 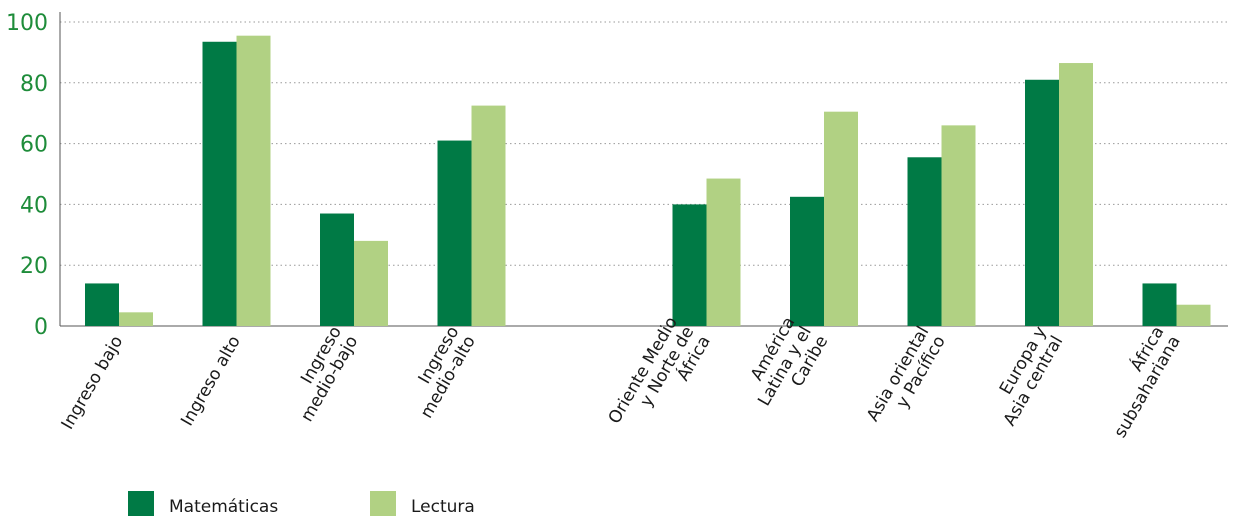 What do you see at coordinates (1025, 376) in the screenshot?
I see `x-tick-label: Europa yAsia central` at bounding box center [1025, 376].